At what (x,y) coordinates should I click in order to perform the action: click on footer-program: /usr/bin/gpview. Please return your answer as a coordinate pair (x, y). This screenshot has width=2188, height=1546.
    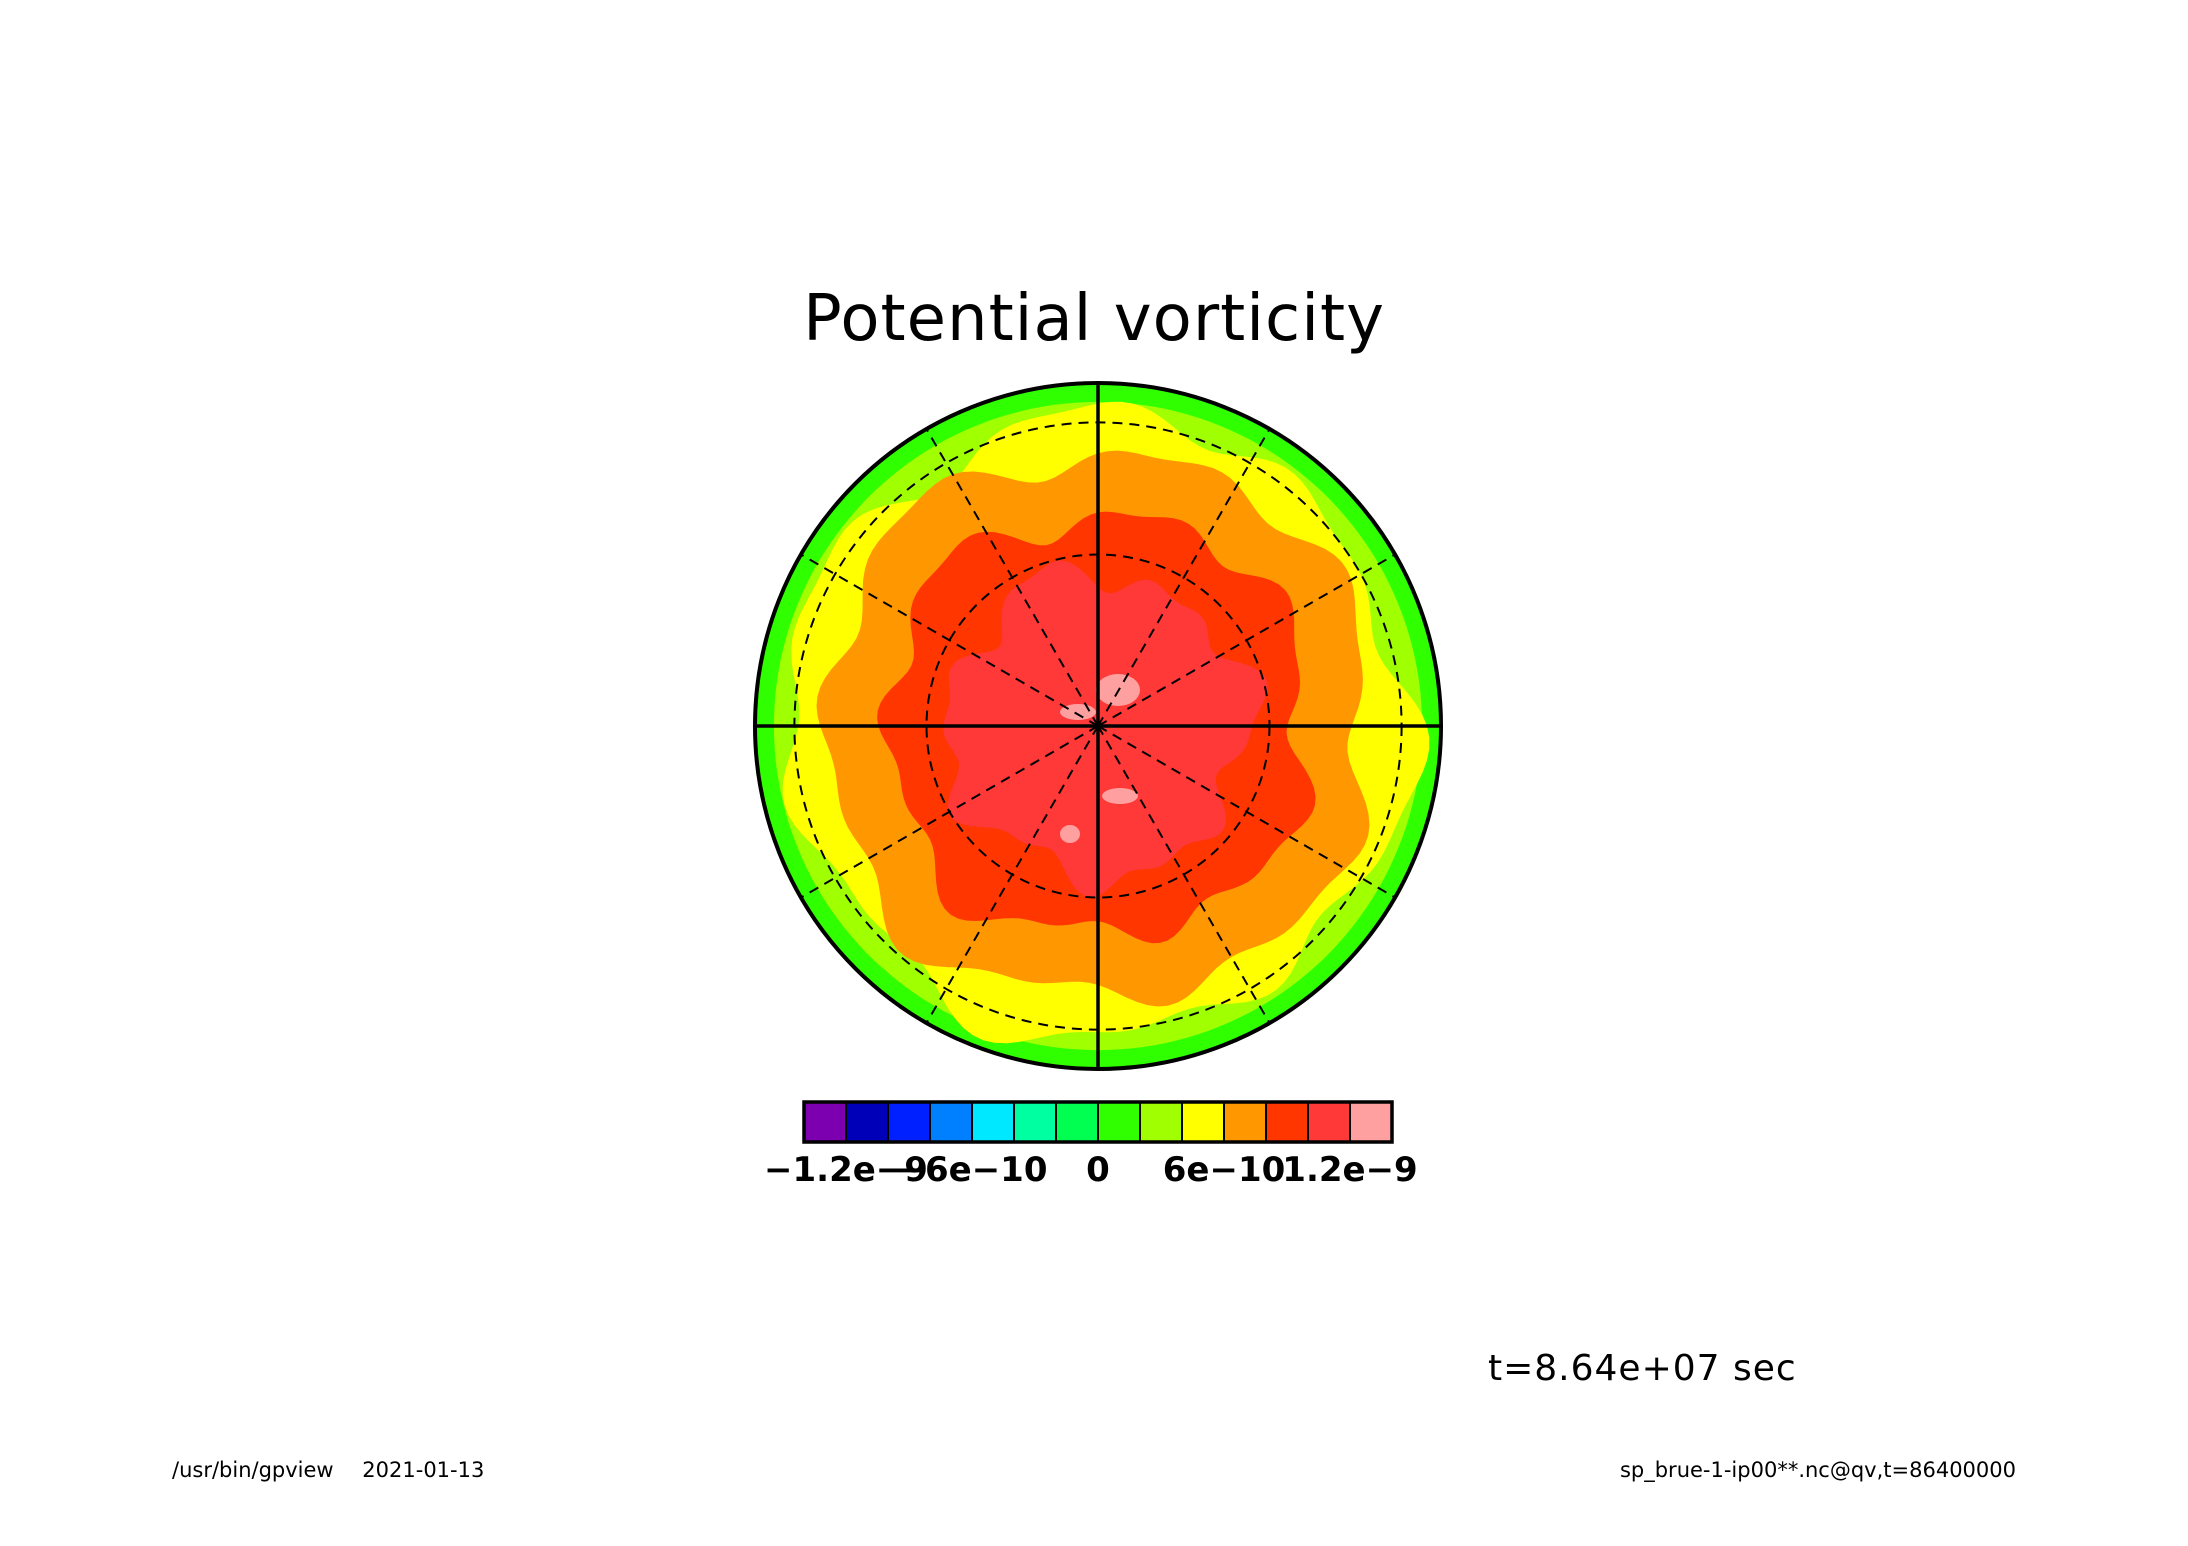
    Looking at the image, I should click on (253, 1470).